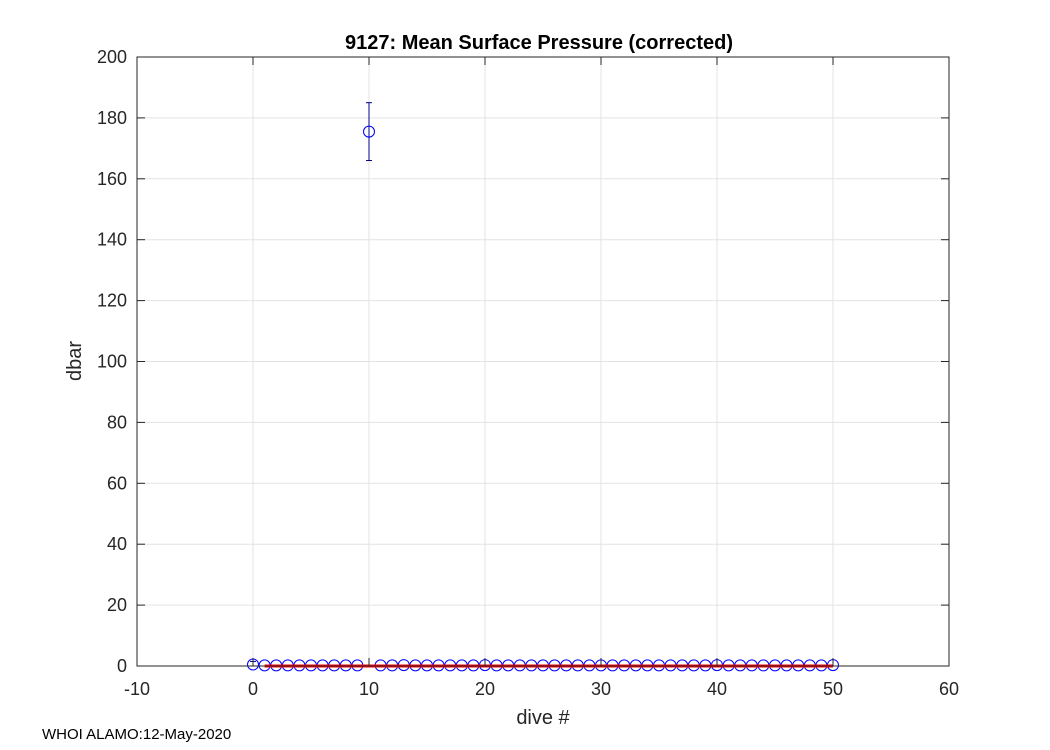 The width and height of the screenshot is (1050, 750). Describe the element at coordinates (122, 666) in the screenshot. I see `y-tick-label: 0` at that location.